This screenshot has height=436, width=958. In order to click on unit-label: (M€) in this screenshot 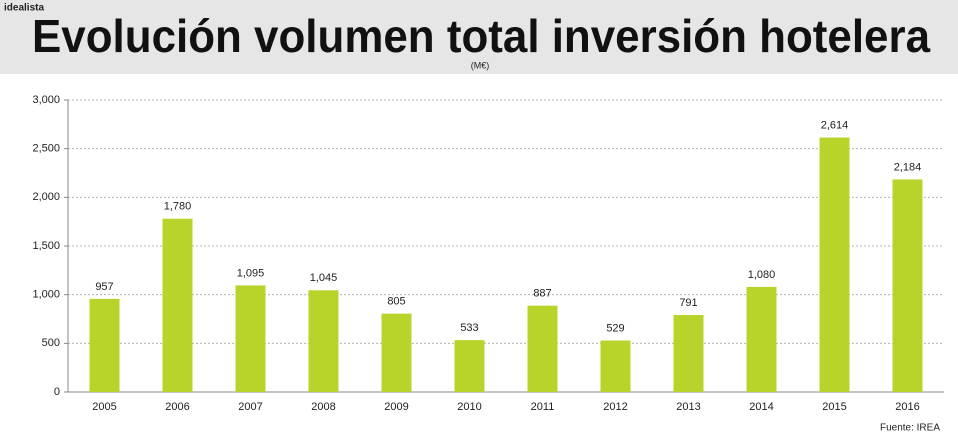, I will do `click(480, 65)`.